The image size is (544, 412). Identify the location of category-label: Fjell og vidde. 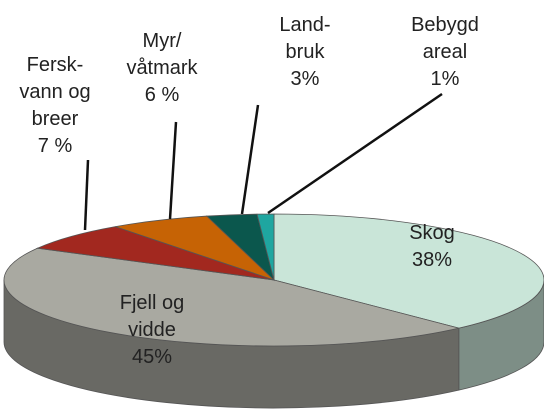
(152, 316).